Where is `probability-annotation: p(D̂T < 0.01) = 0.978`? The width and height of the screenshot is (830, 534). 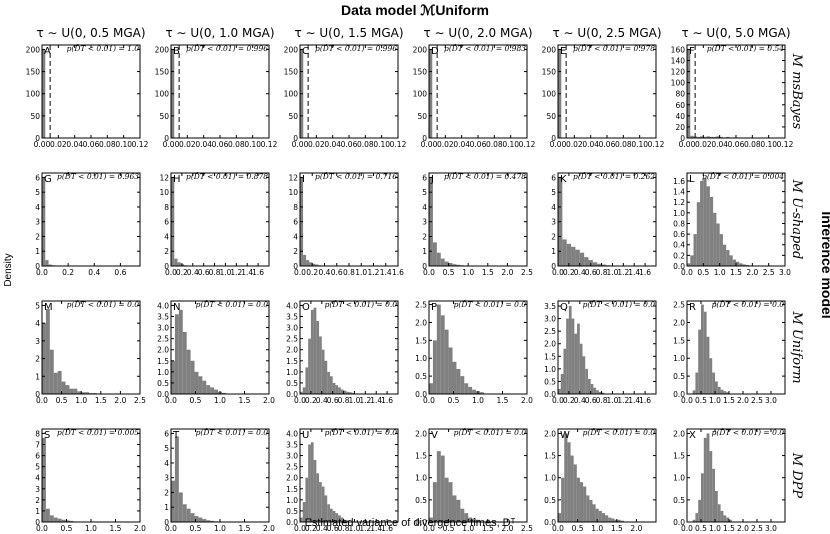
probability-annotation: p(D̂T < 0.01) = 0.978 is located at coordinates (614, 48).